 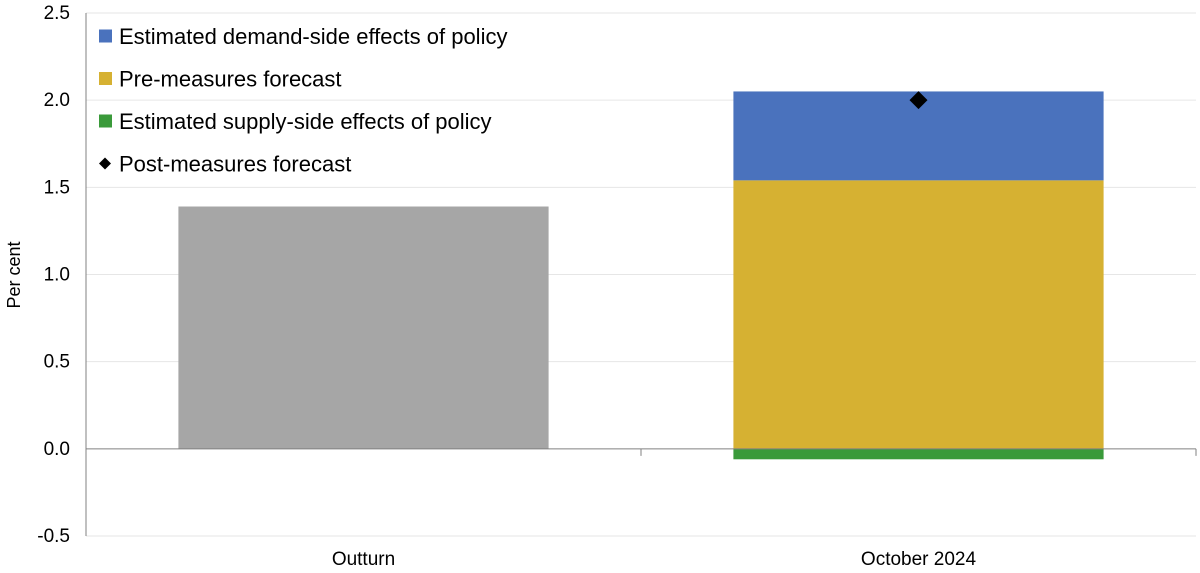 I want to click on marker-post-measures-forecast, so click(x=918, y=100).